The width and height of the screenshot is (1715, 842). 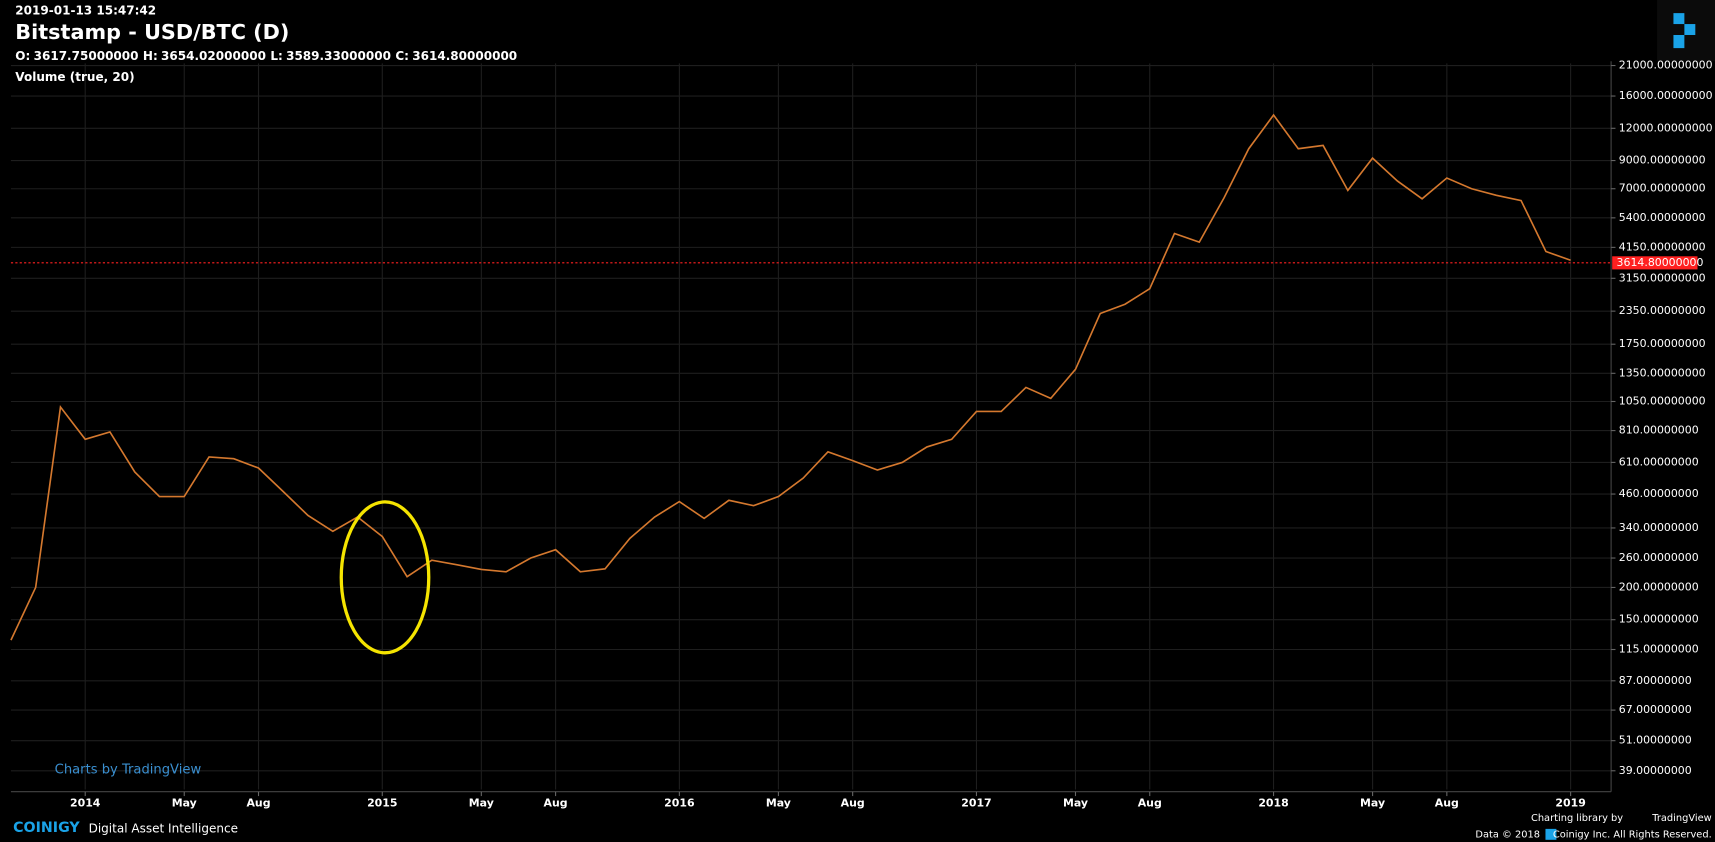 I want to click on footer-tagline: Digital Asset Intelligence, so click(x=163, y=828).